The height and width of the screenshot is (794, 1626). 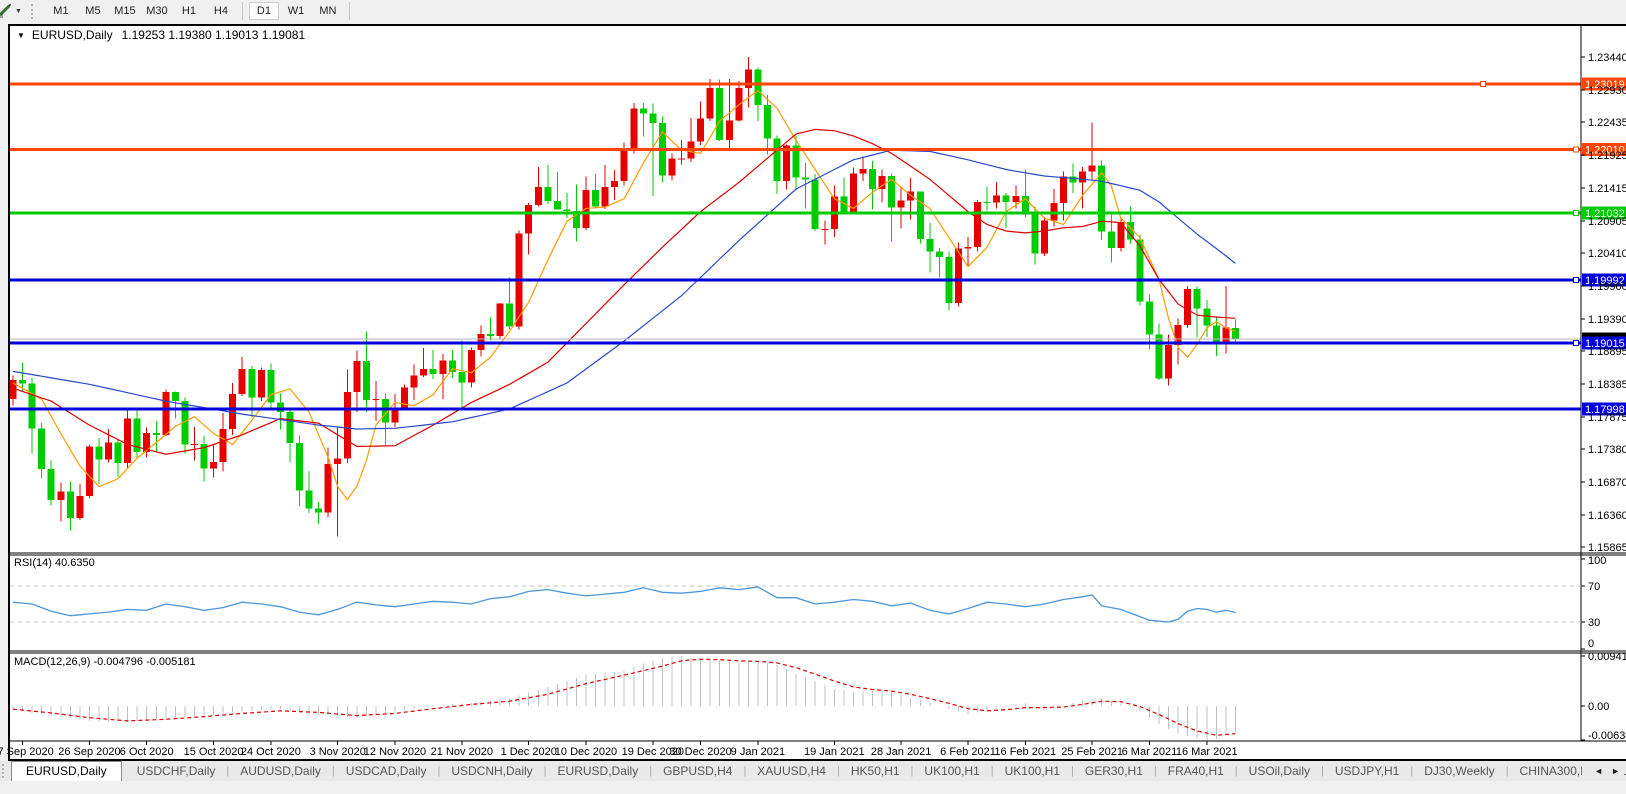 I want to click on timeframe-m1: M1, so click(x=61, y=11).